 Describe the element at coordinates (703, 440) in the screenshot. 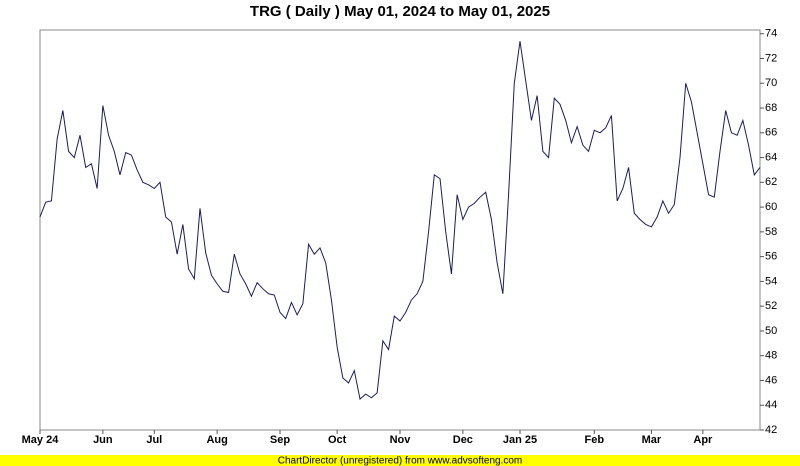

I see `x-tick-label: Apr` at that location.